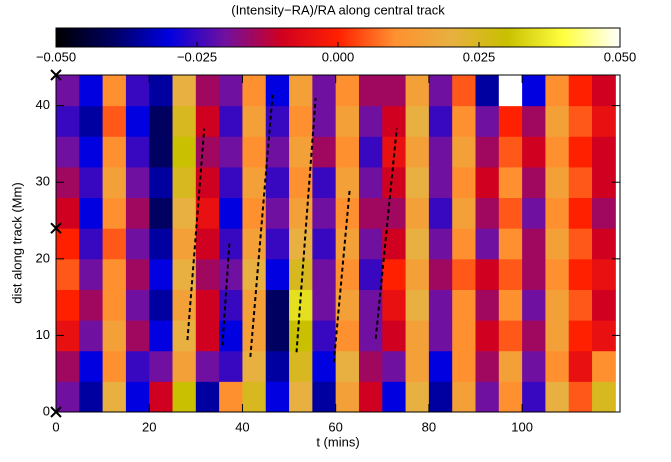 This screenshot has height=462, width=671. What do you see at coordinates (46, 410) in the screenshot?
I see `y-tick-label: 0` at bounding box center [46, 410].